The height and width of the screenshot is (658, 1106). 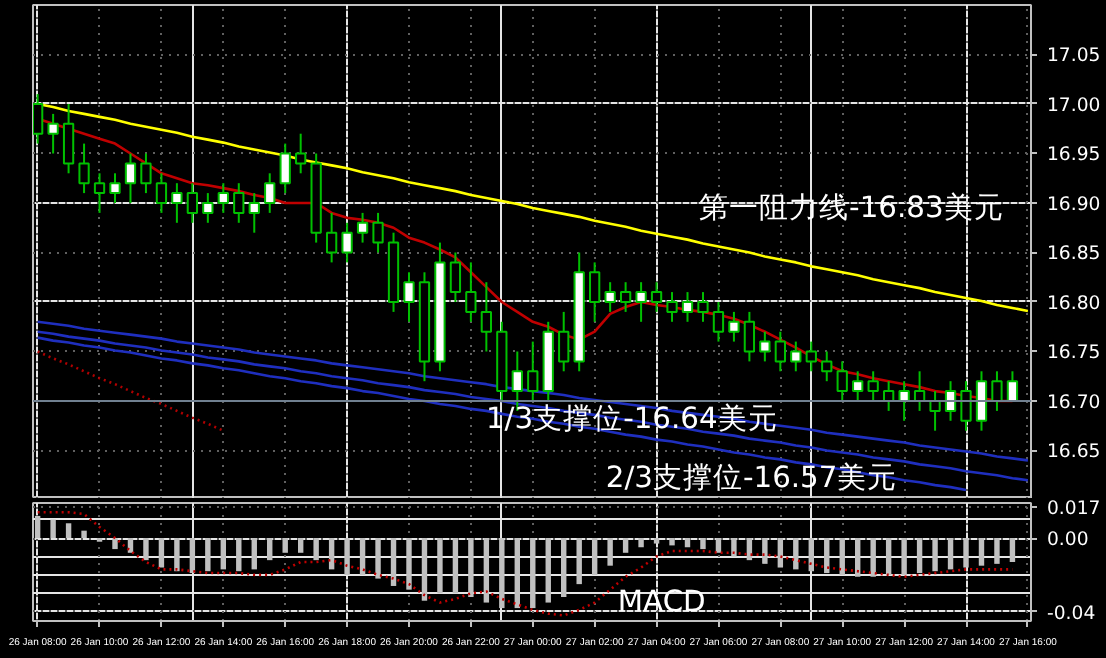 What do you see at coordinates (1074, 254) in the screenshot?
I see `y-tick-label: 16.85` at bounding box center [1074, 254].